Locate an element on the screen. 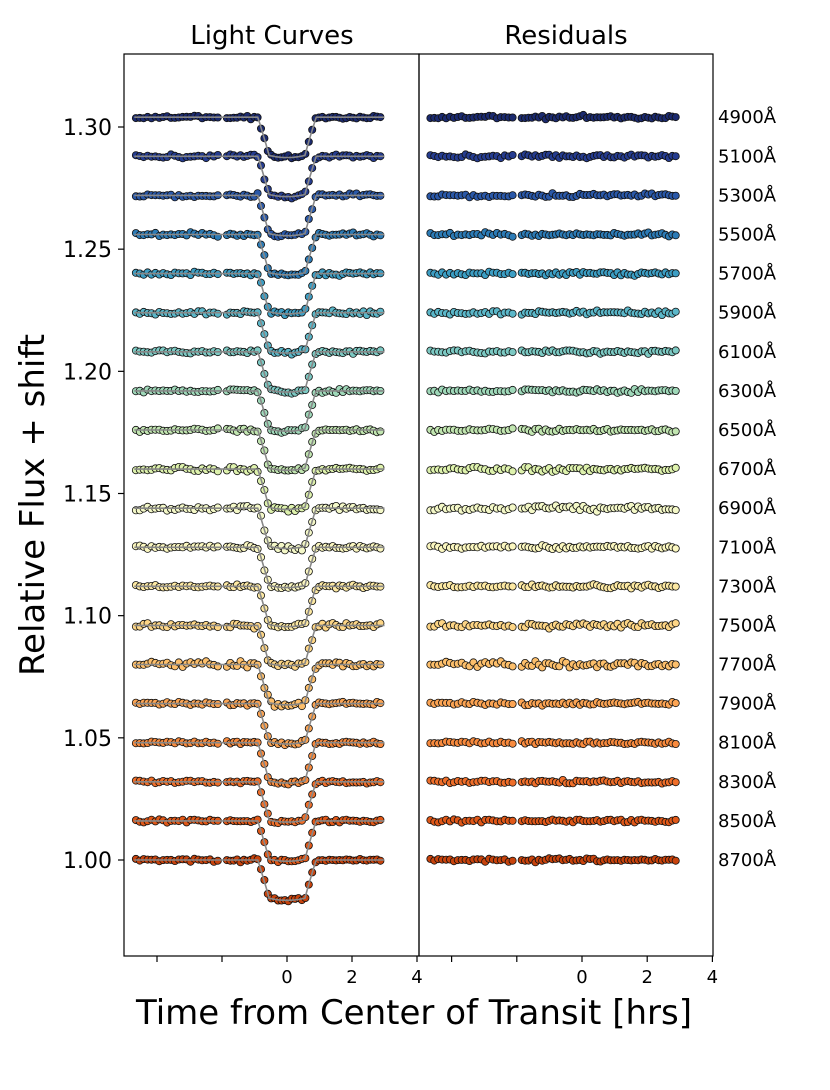  light-curves-title: Light Curves is located at coordinates (271, 36).